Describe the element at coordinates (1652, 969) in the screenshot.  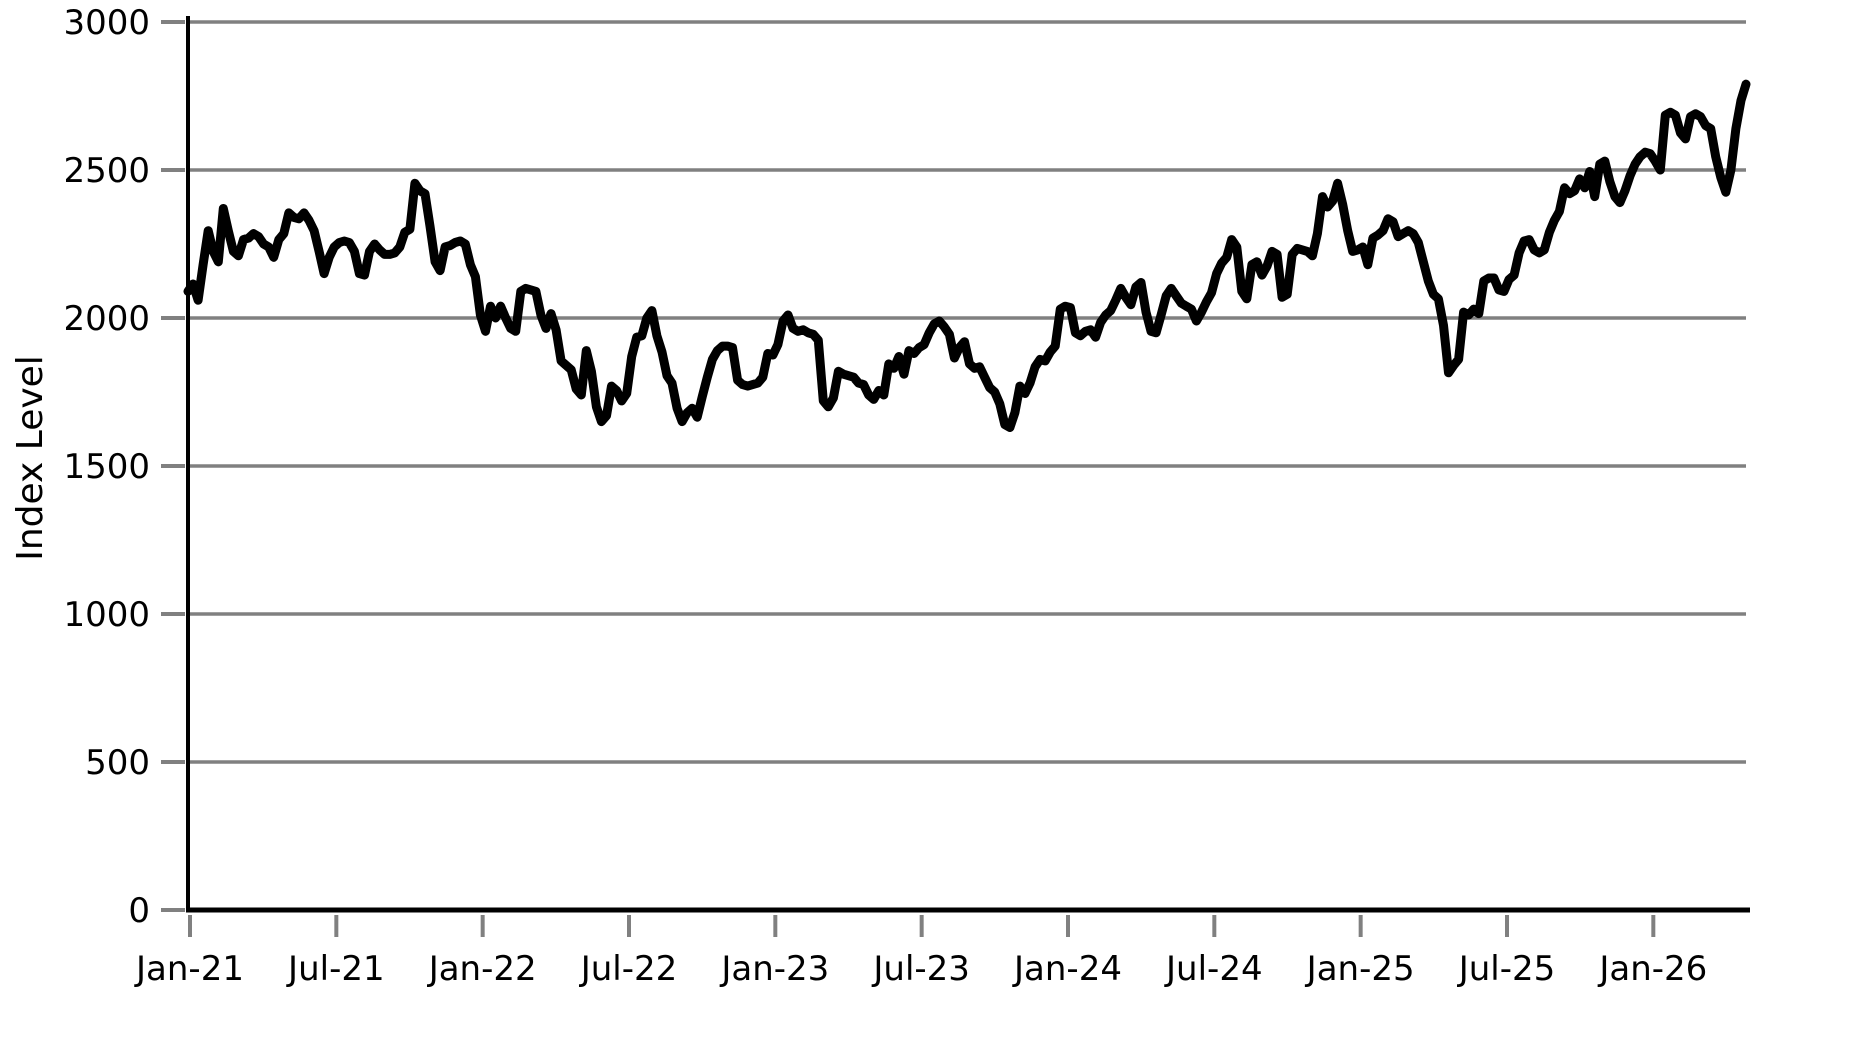
I see `x-tick-label-Jan-26: Jan-26` at that location.